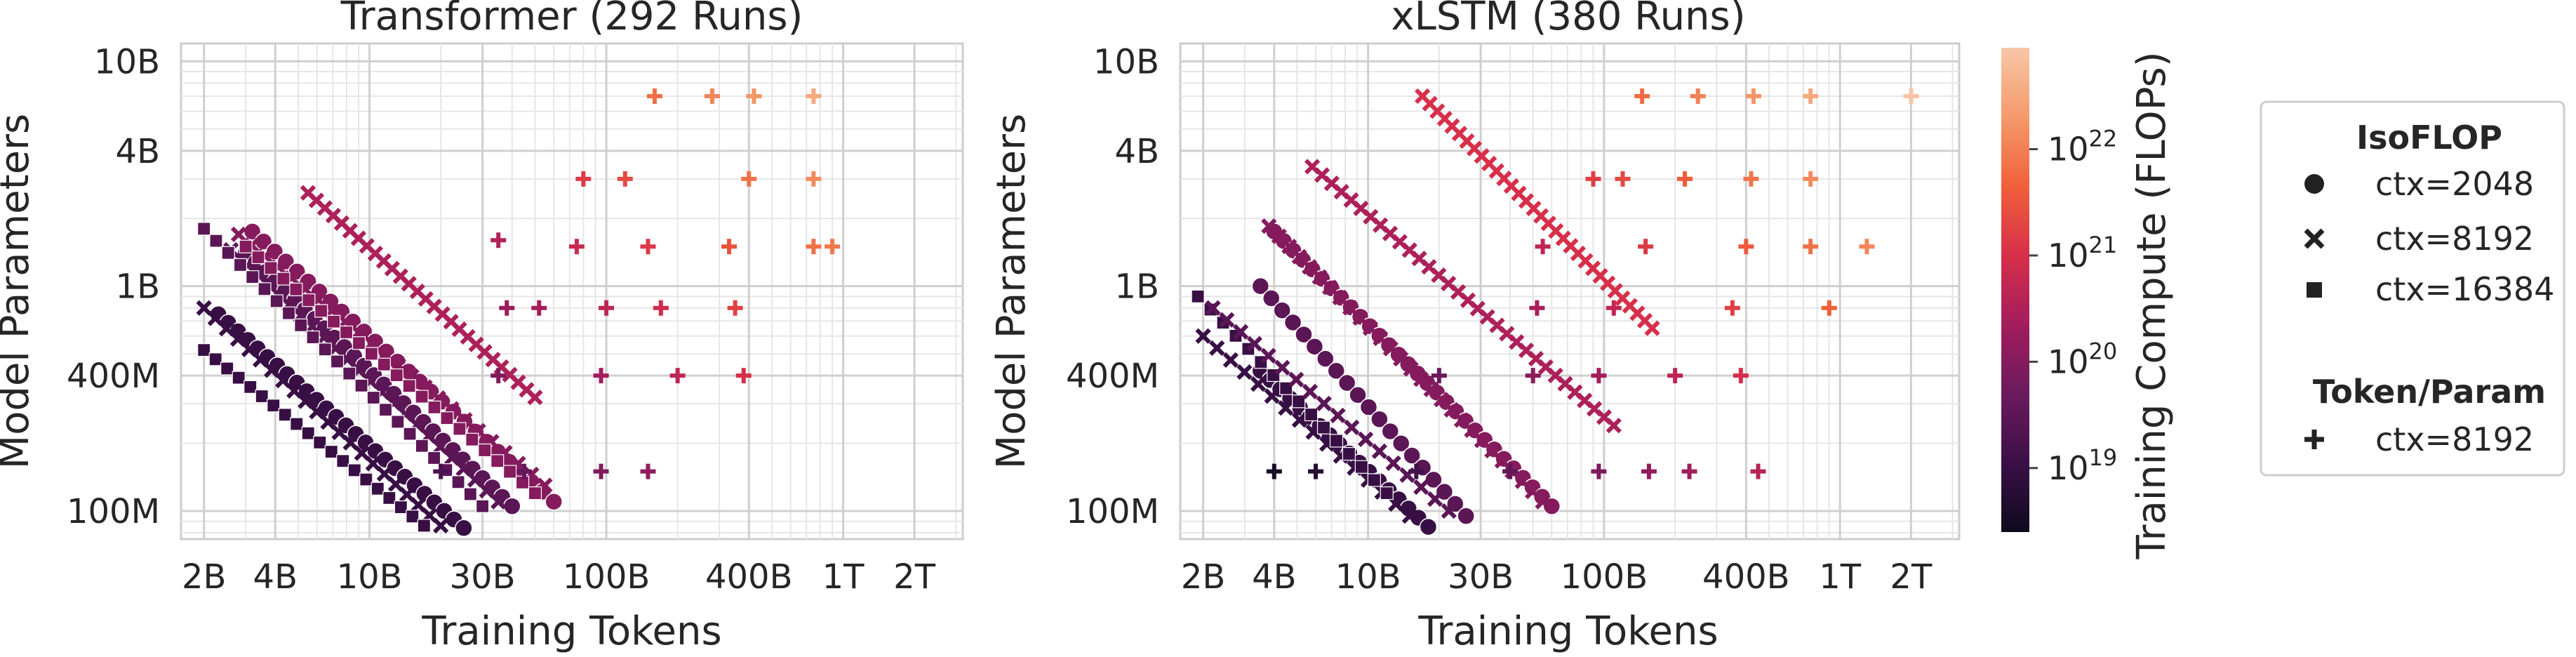 This screenshot has height=657, width=2576. I want to click on y-tick-label: 1B, so click(1137, 287).